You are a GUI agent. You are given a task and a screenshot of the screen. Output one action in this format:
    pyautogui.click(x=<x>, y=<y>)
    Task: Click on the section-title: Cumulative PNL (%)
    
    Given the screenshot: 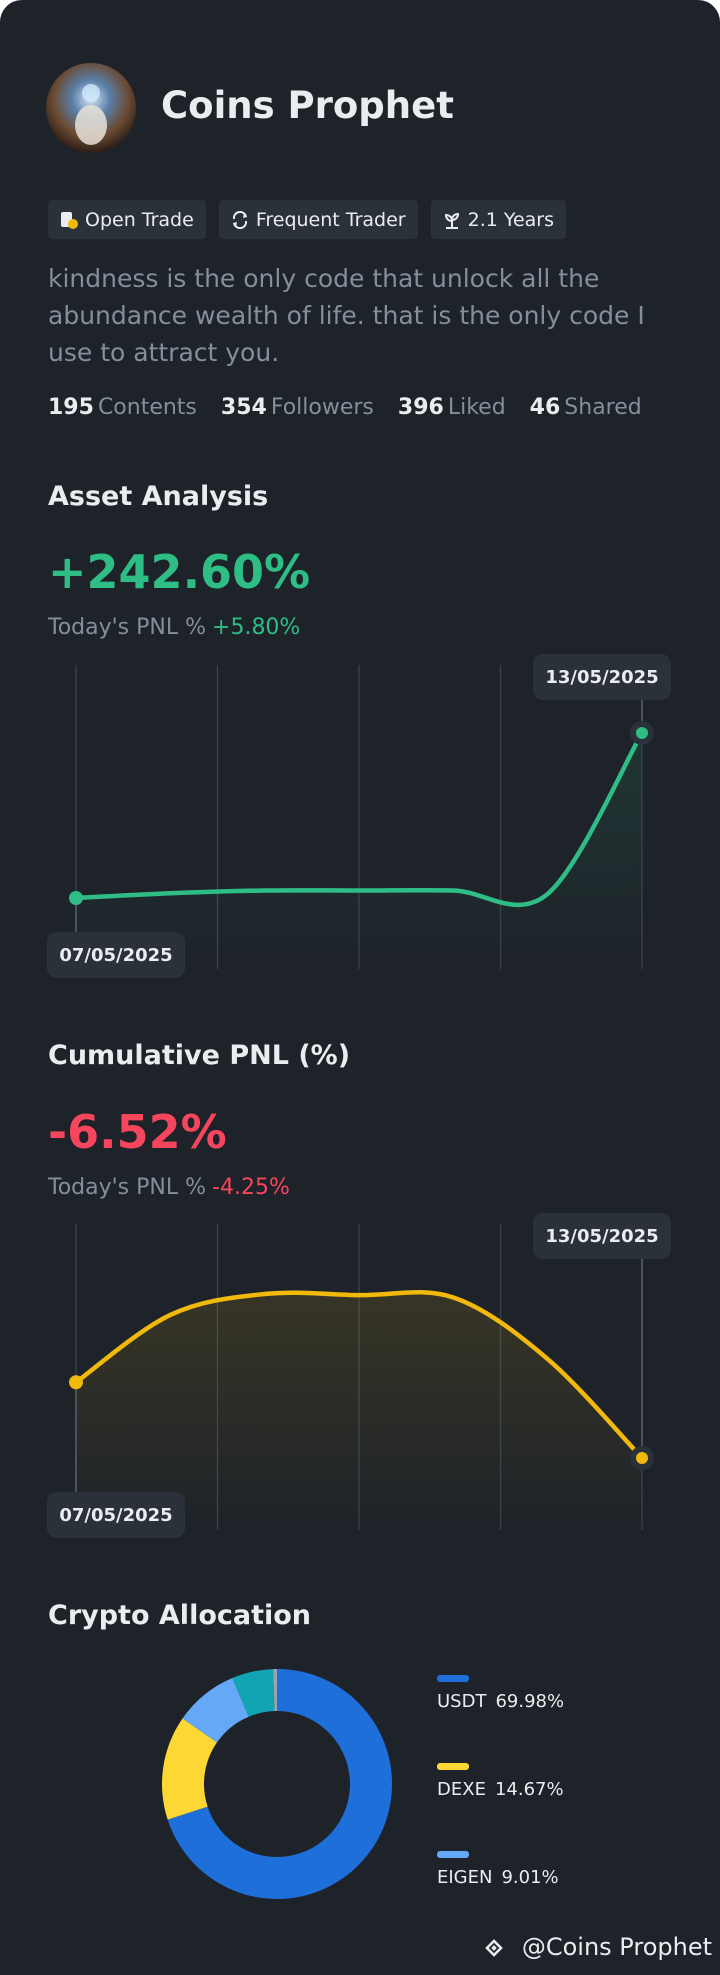 What is the action you would take?
    pyautogui.click(x=199, y=1055)
    